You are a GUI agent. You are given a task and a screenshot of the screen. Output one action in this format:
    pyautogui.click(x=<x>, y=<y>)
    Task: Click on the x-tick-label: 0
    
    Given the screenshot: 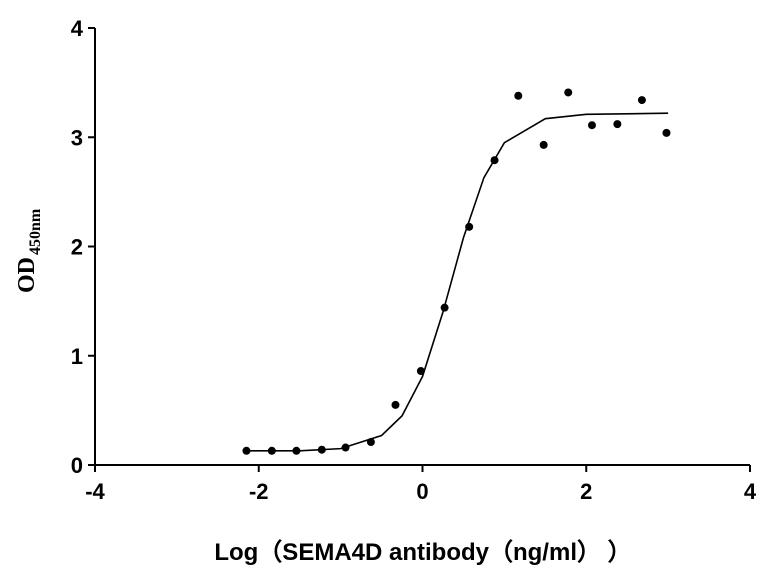 What is the action you would take?
    pyautogui.click(x=422, y=491)
    